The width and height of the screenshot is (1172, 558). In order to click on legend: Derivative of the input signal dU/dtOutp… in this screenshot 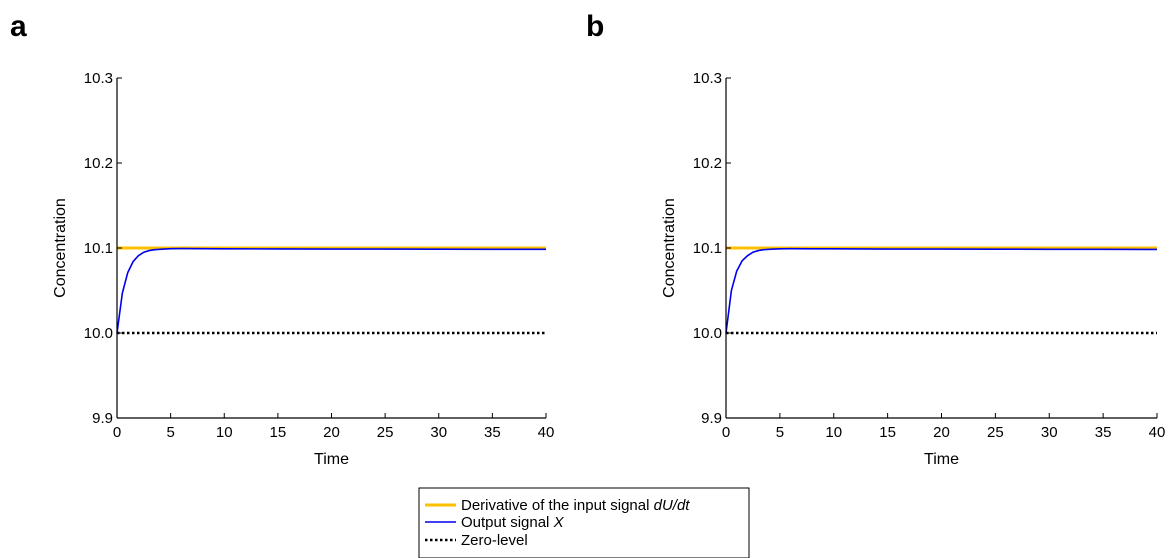, I will do `click(584, 522)`.